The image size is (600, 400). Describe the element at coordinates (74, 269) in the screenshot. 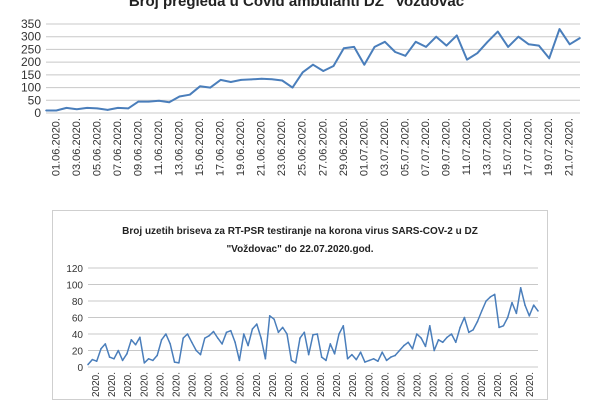

I see `c2-y-tick-label: 120` at that location.